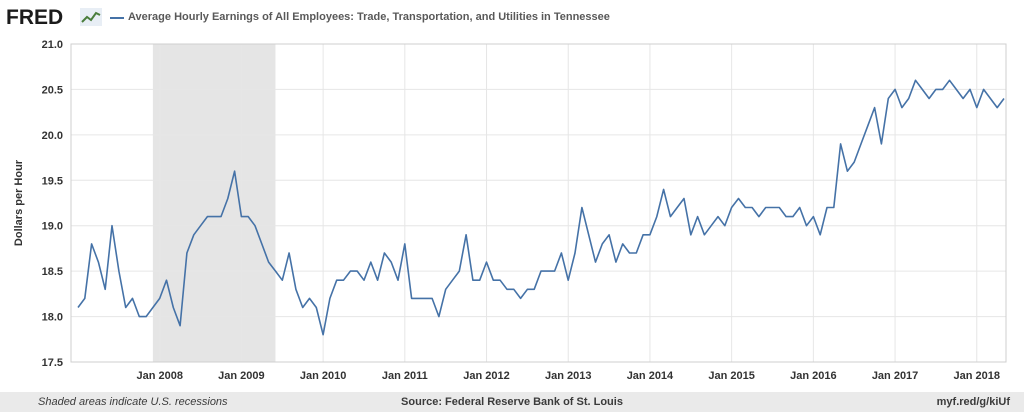 This screenshot has width=1024, height=412. I want to click on short-url: myf.red/g/kiUf, so click(973, 402).